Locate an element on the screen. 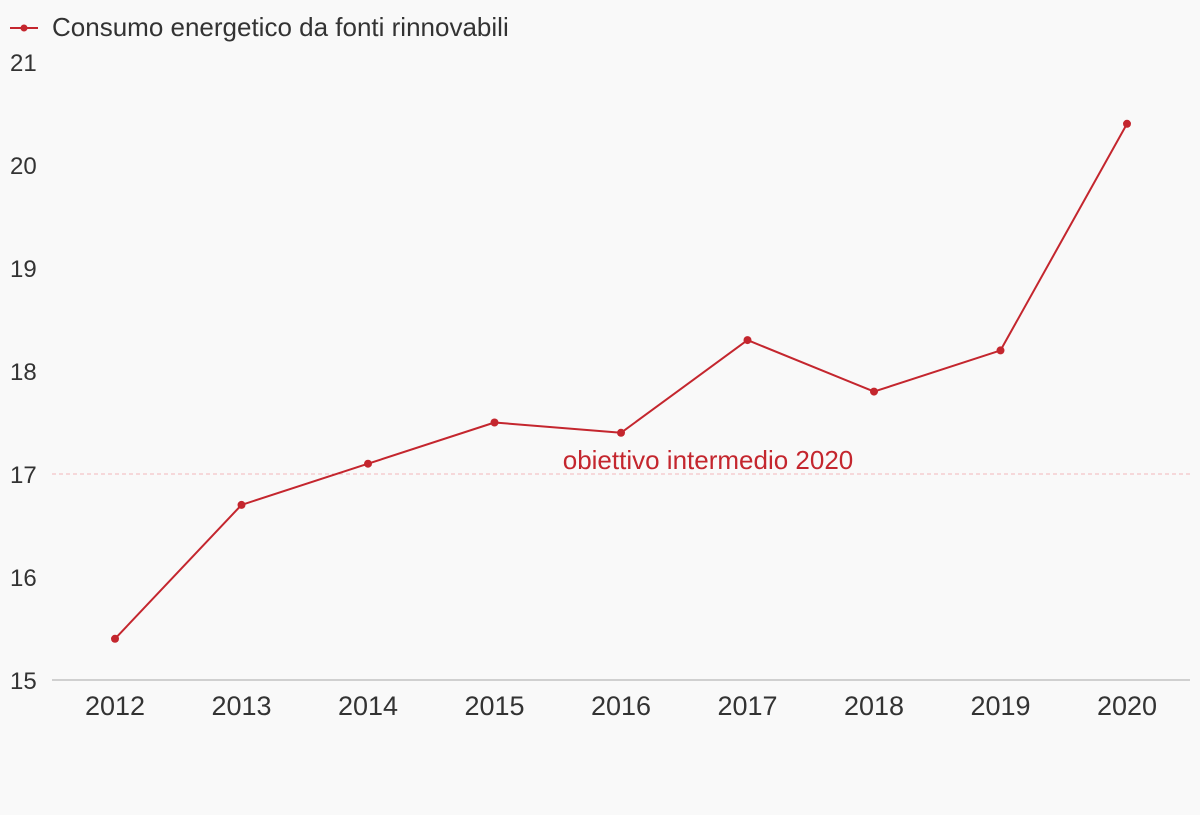  x-tick-label: 2016 is located at coordinates (621, 706).